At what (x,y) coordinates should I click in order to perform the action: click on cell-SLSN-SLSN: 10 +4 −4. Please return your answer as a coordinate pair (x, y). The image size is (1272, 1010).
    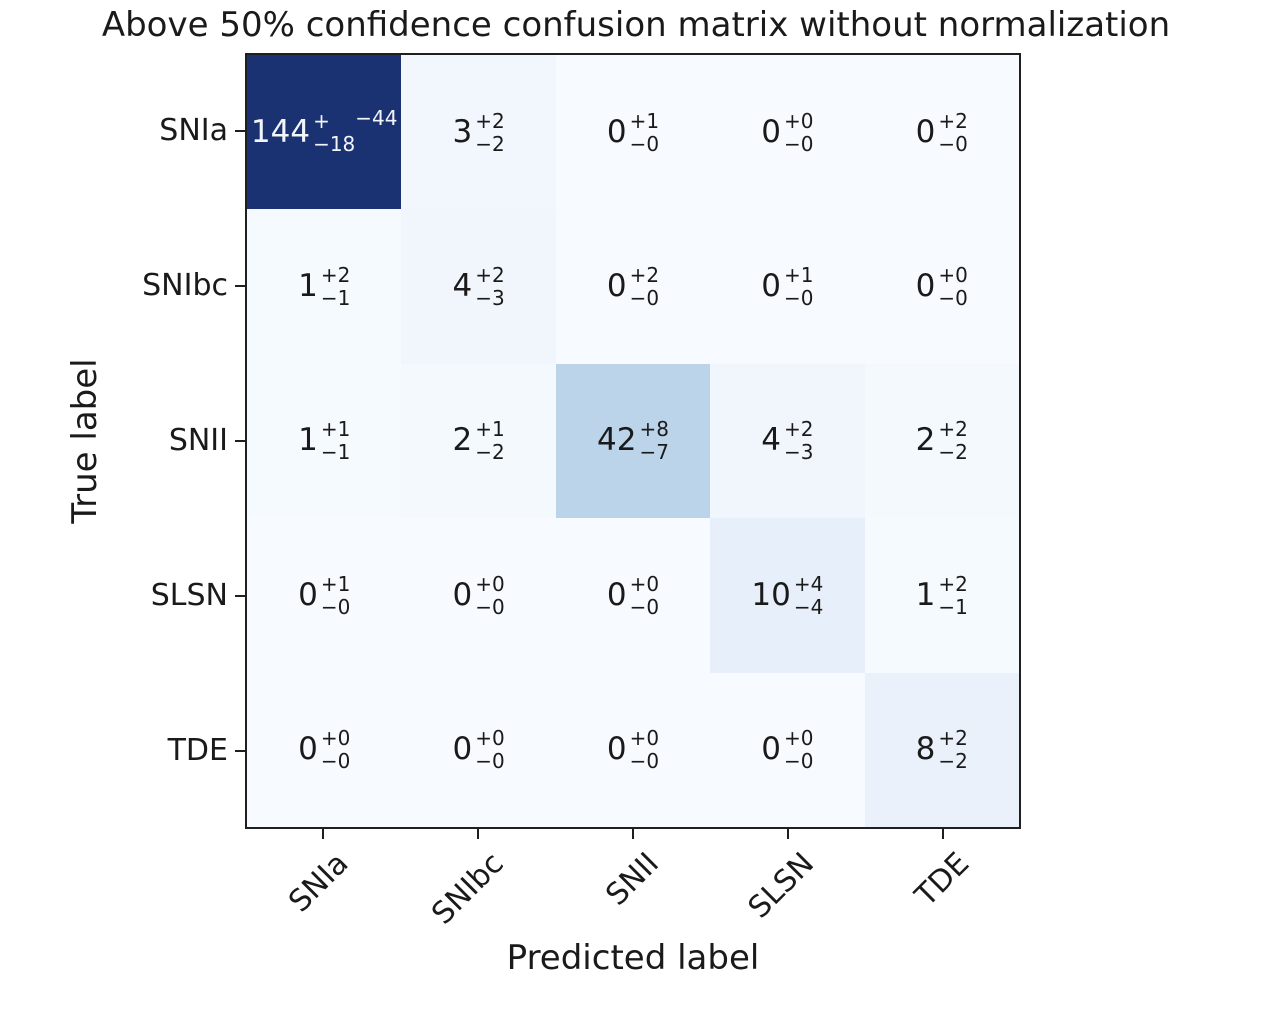
    Looking at the image, I should click on (787, 595).